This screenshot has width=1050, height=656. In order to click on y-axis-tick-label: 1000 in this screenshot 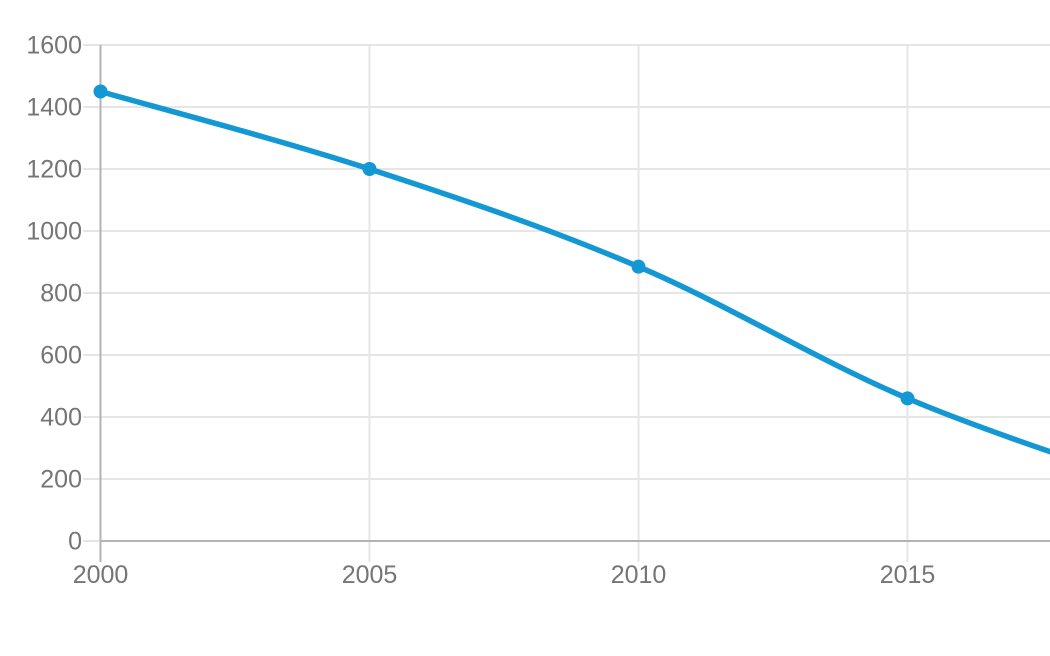, I will do `click(54, 232)`.